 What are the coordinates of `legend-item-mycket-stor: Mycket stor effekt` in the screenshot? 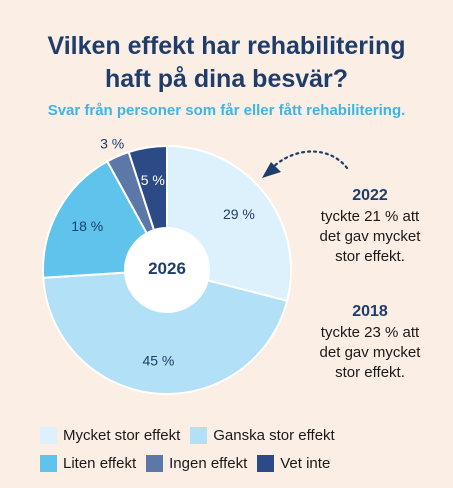 It's located at (110, 435).